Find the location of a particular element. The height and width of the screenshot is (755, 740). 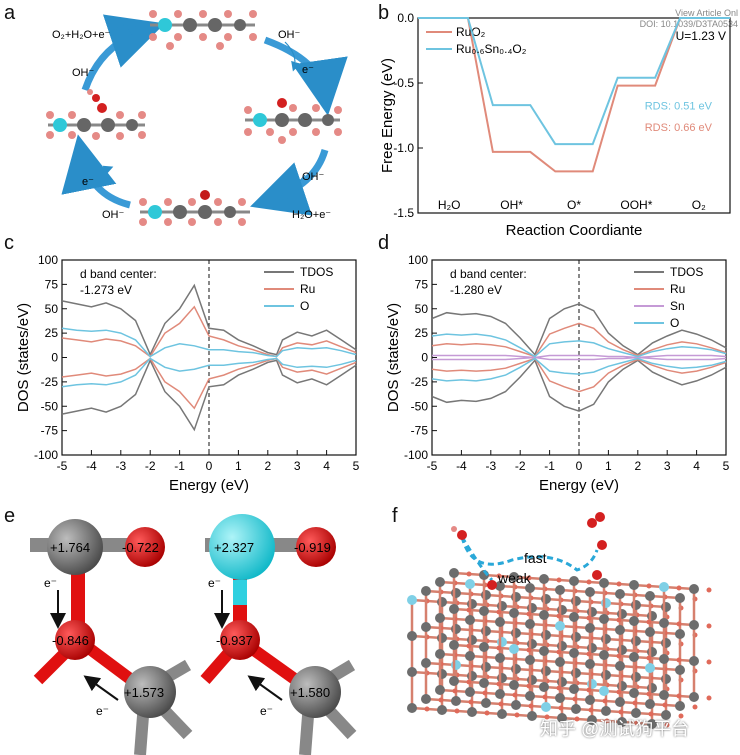

dos-series-ru-down is located at coordinates (579, 375).